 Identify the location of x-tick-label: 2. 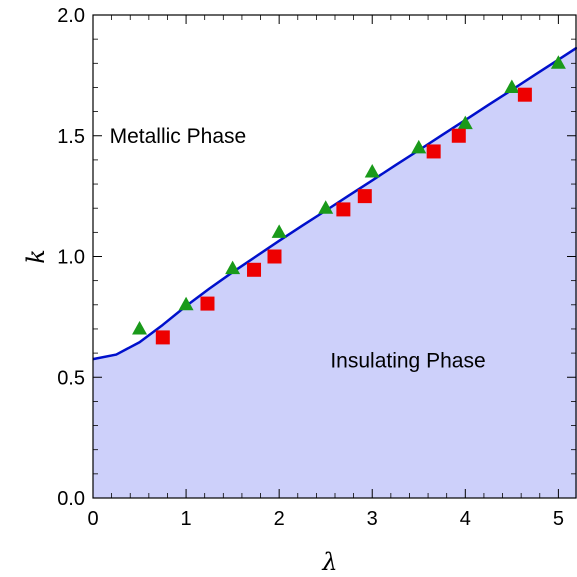
(279, 519).